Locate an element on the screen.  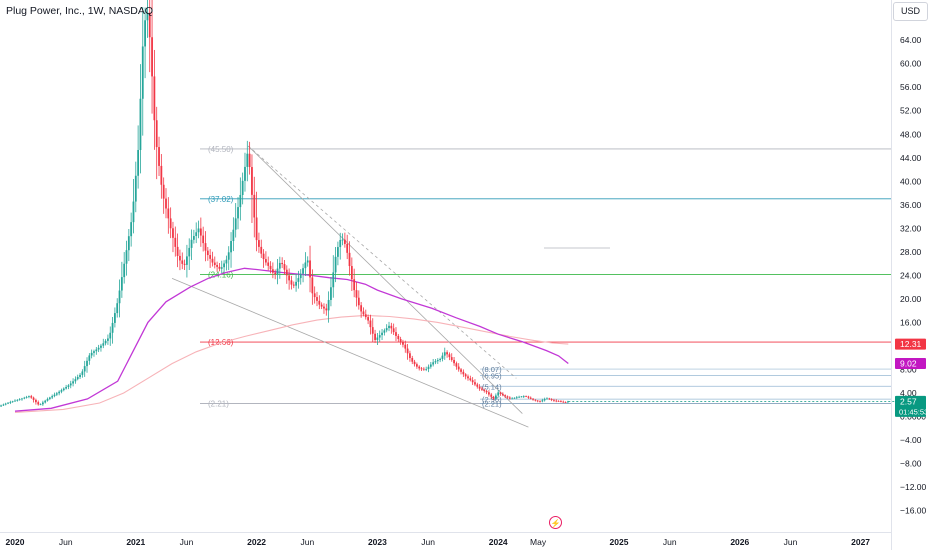
x-tick-label-10: 2025 is located at coordinates (619, 542).